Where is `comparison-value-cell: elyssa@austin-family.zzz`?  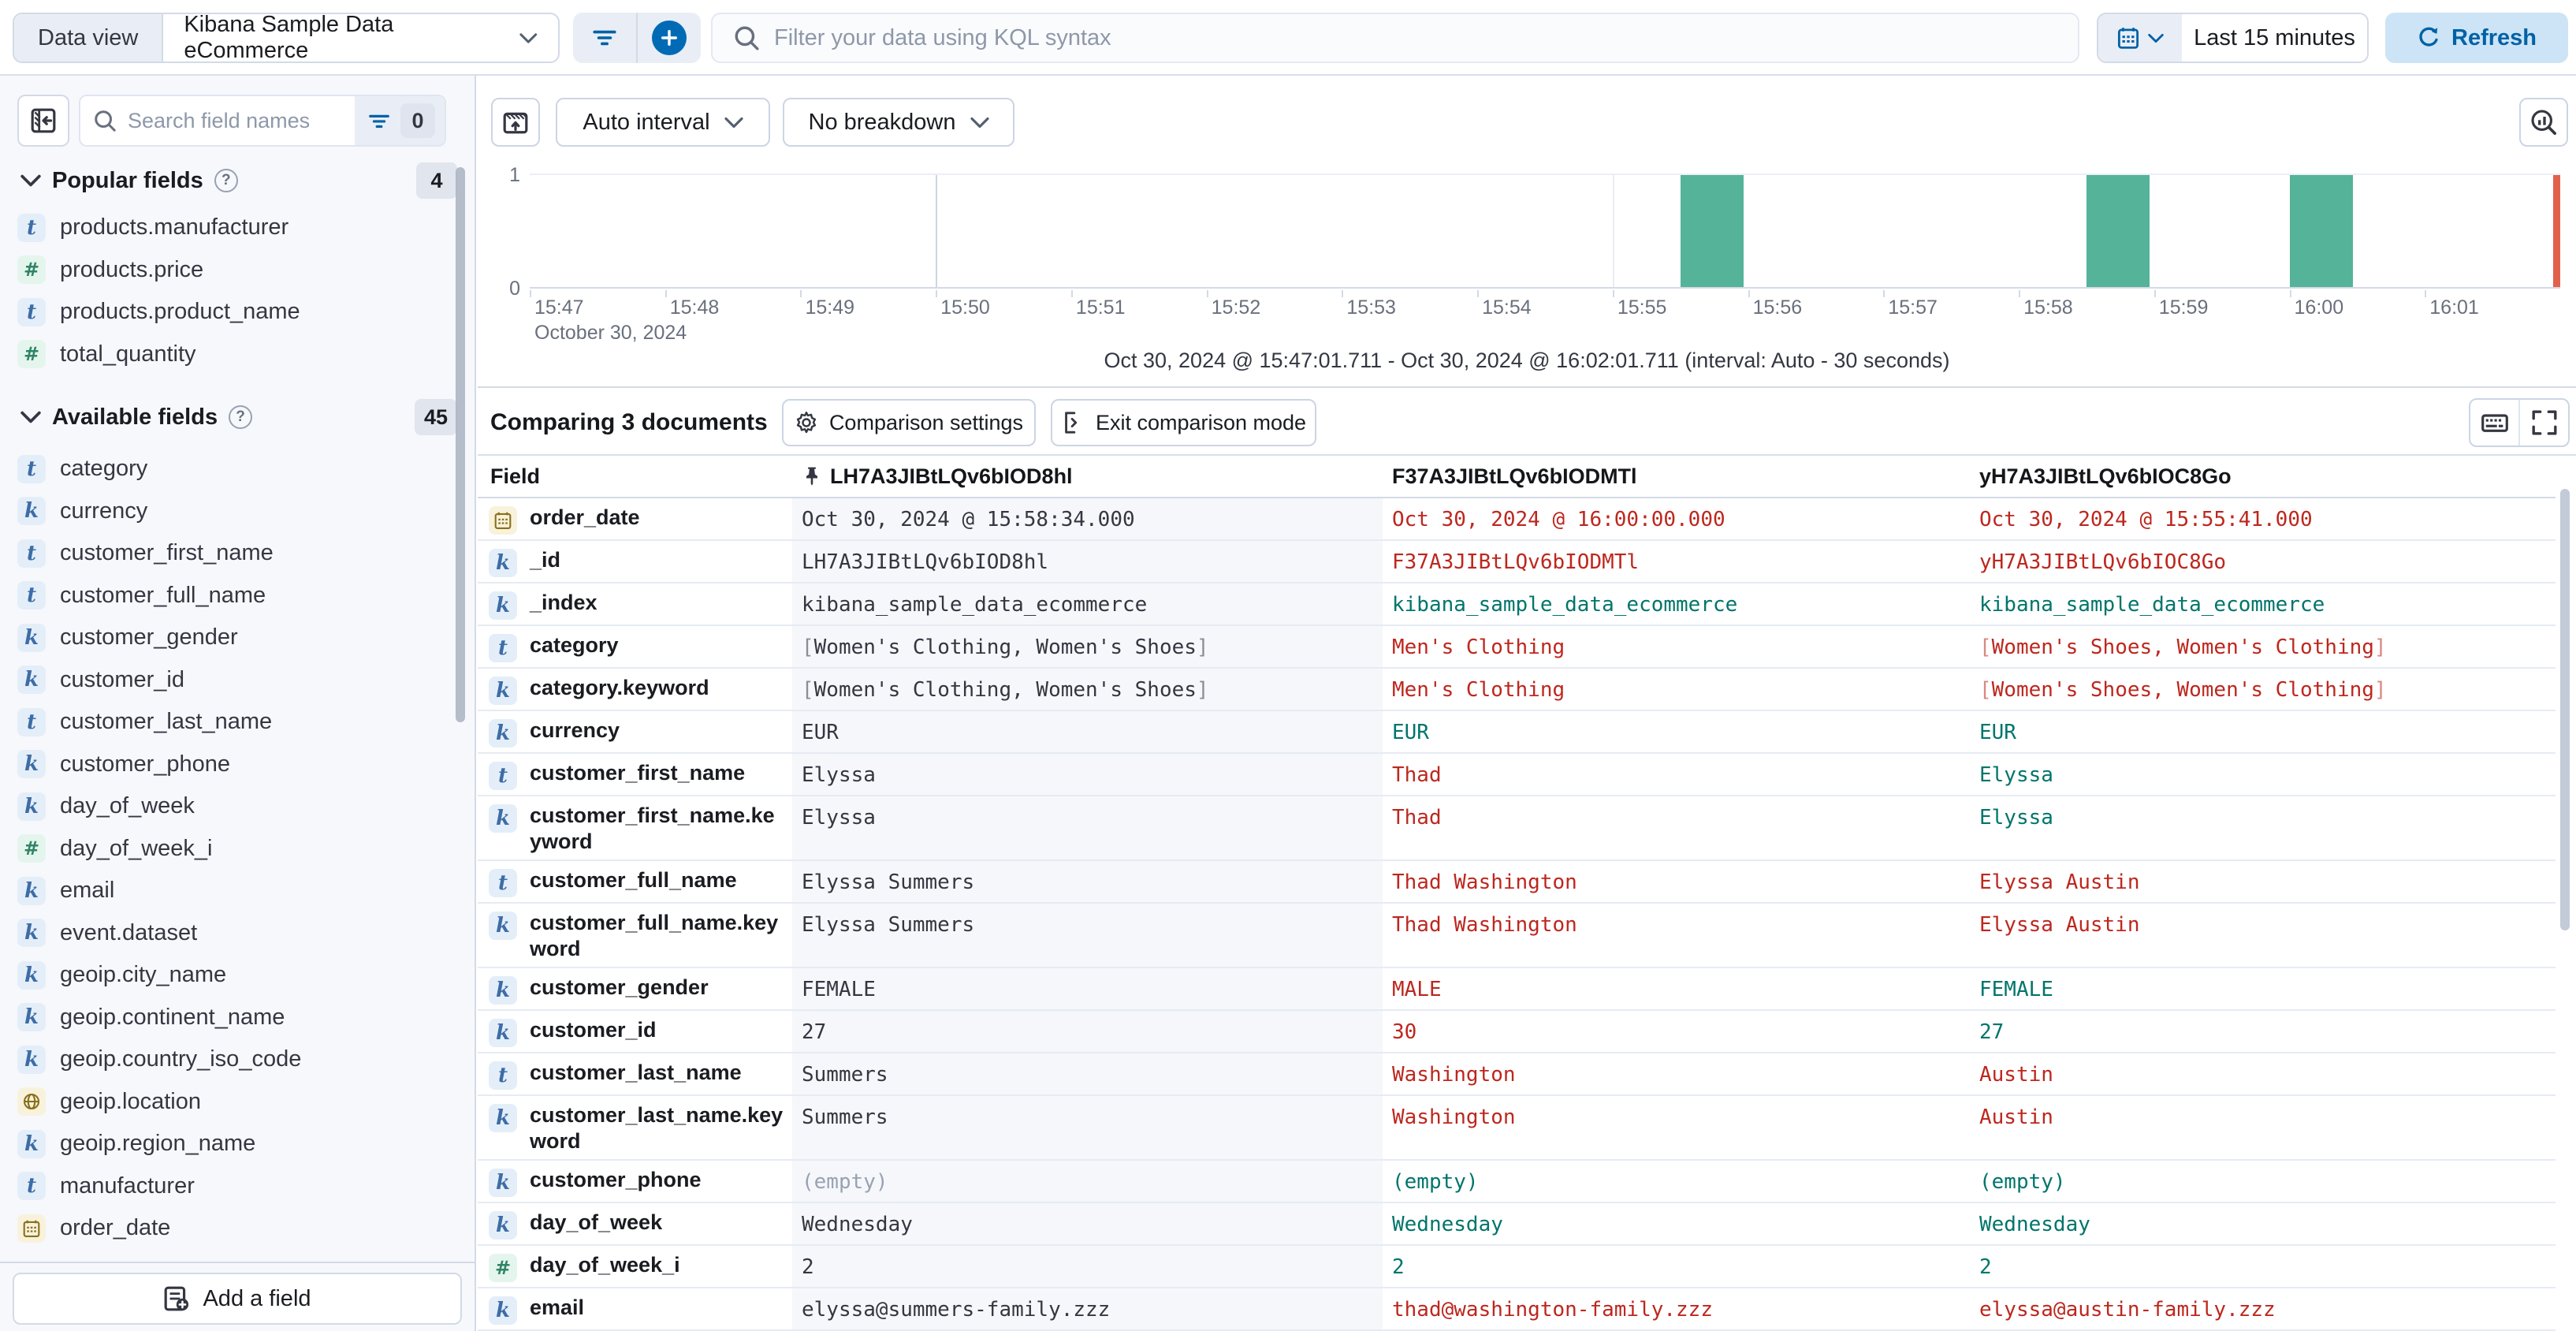 comparison-value-cell: elyssa@austin-family.zzz is located at coordinates (2263, 1308).